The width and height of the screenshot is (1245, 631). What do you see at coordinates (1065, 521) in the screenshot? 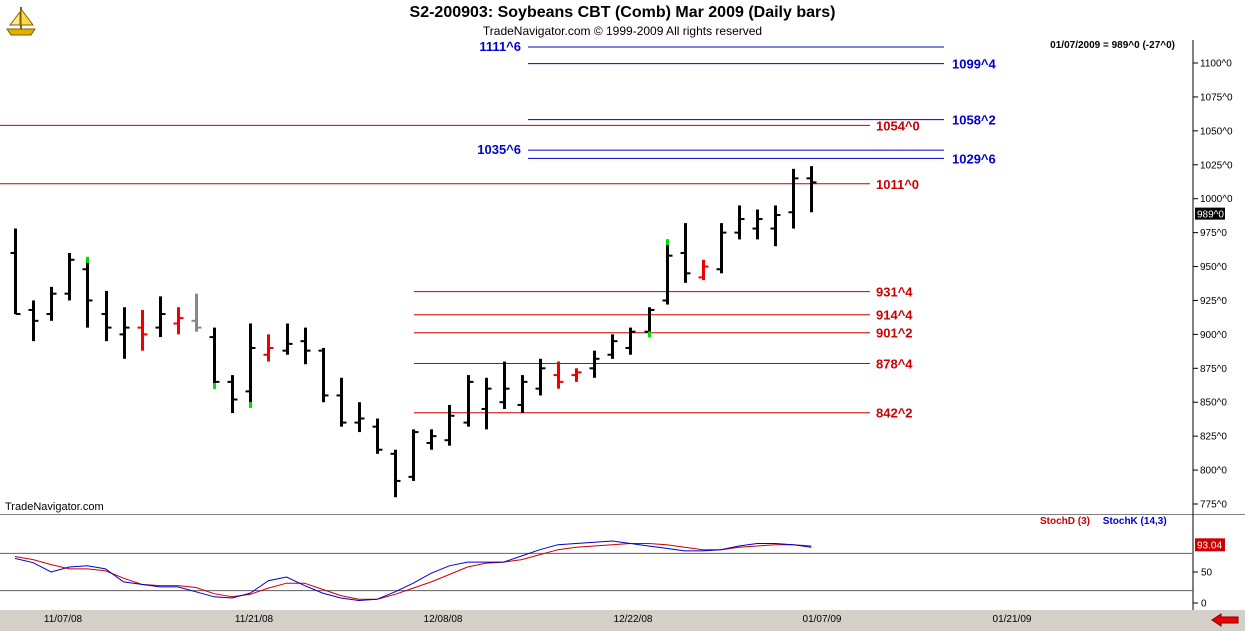
I see `legend-stochd: StochD (3)` at bounding box center [1065, 521].